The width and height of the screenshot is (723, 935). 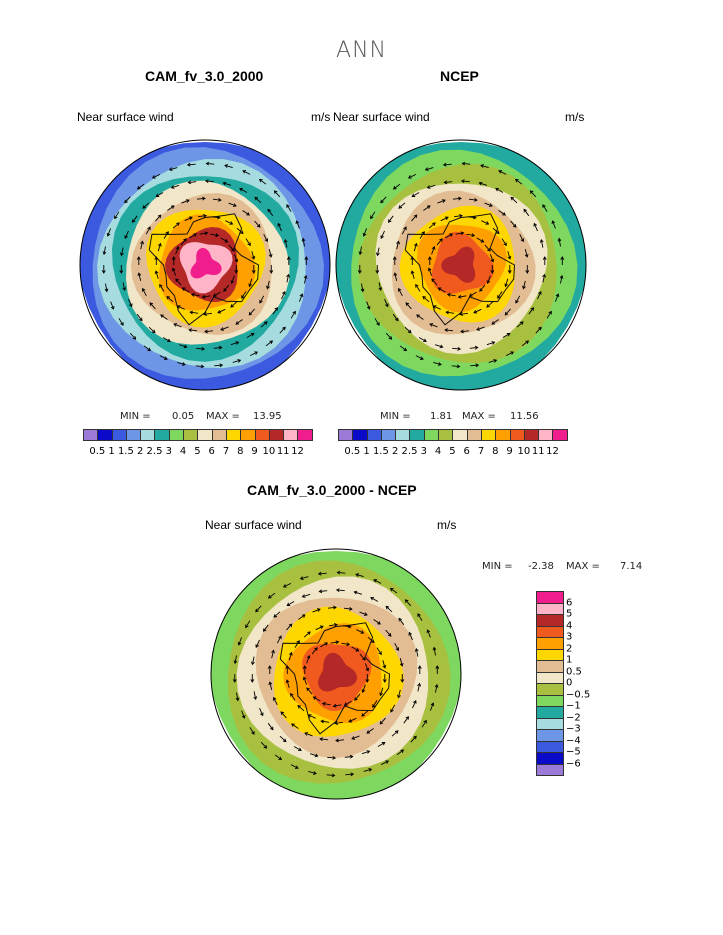 I want to click on panel2-colorbar-tick-label: 7, so click(x=481, y=451).